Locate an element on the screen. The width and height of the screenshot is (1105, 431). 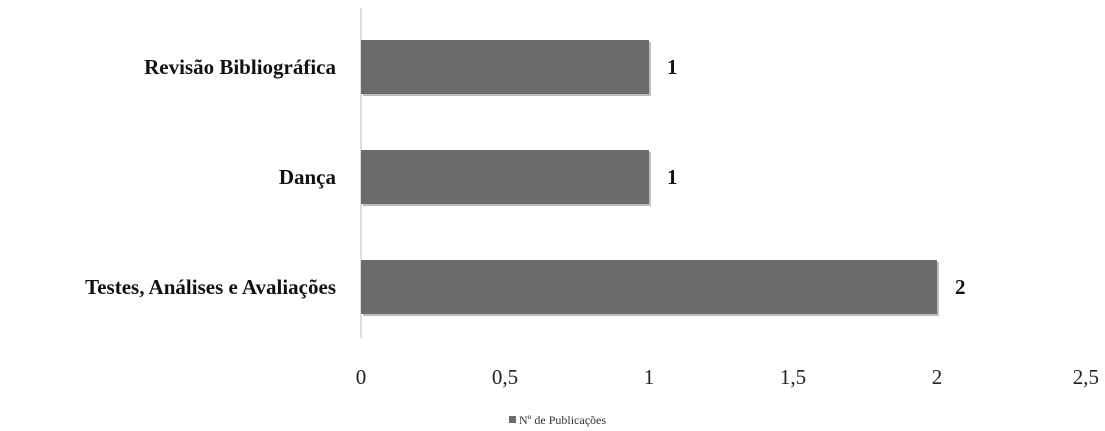
x-tick-label: 2 is located at coordinates (937, 377).